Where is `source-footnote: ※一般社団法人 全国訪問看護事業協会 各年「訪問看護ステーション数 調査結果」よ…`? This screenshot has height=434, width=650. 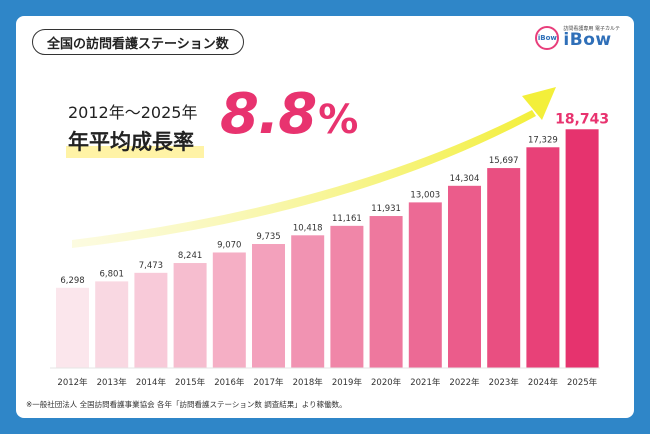 source-footnote: ※一般社団法人 全国訪問看護事業協会 各年「訪問看護ステーション数 調査結果」よ… is located at coordinates (186, 404).